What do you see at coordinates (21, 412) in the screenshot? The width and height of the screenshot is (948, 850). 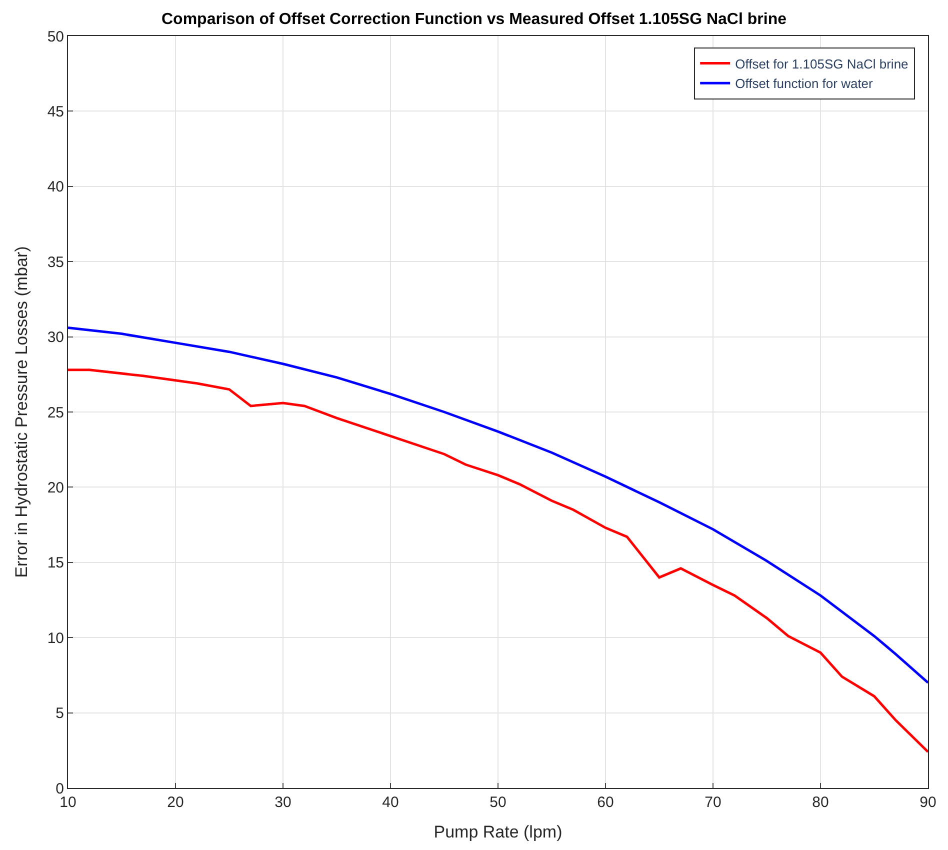 I see `y-axis-title: Error in Hydrostatic Pressure Losses (mbar)` at bounding box center [21, 412].